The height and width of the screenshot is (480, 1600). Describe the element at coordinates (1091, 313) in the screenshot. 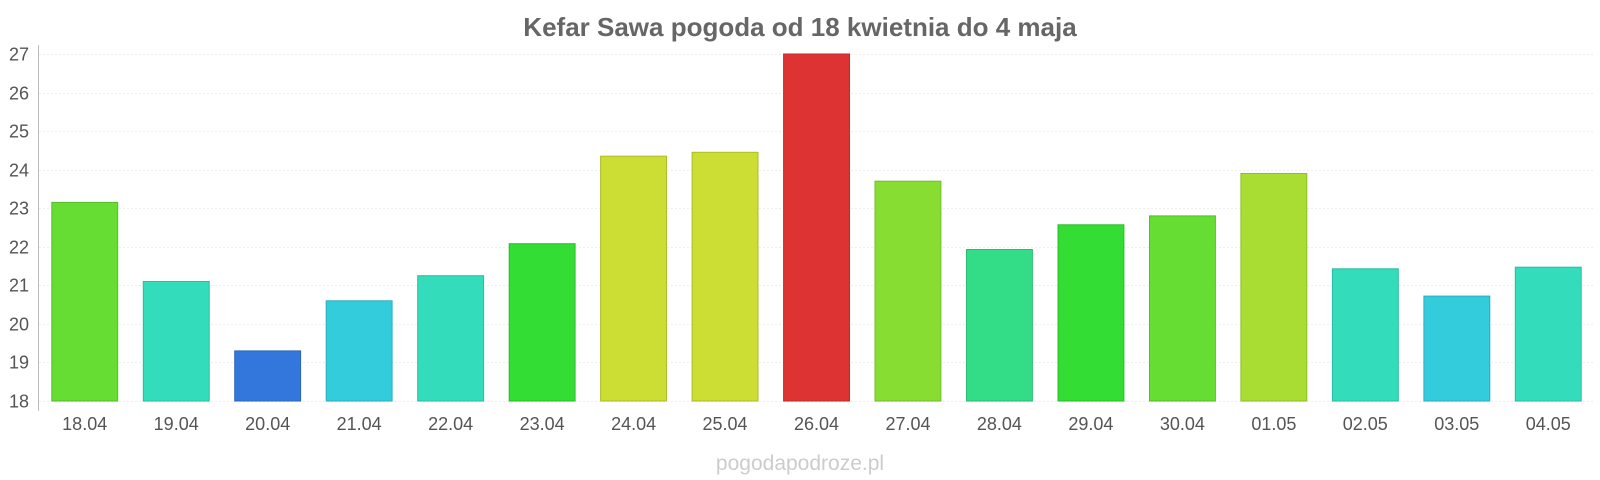

I see `bar-29.04` at that location.